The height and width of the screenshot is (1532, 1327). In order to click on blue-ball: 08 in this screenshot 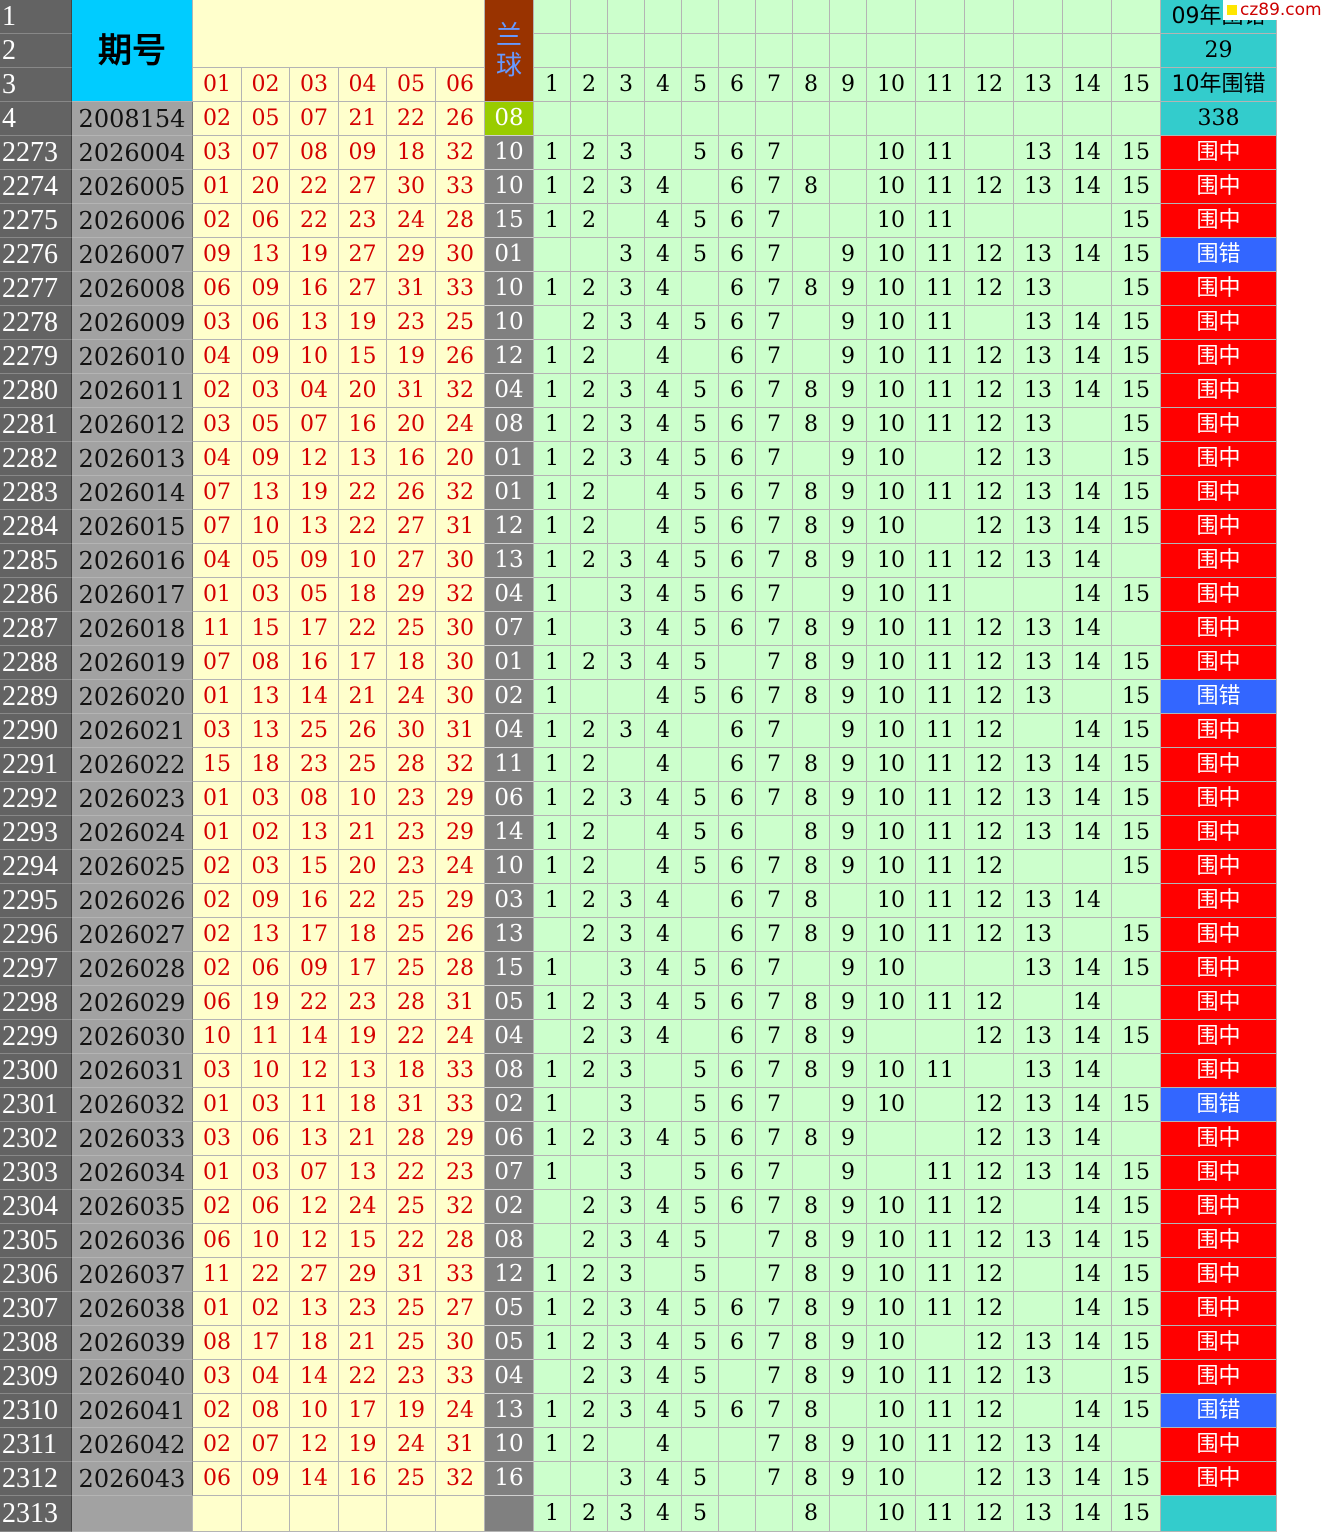, I will do `click(509, 425)`.